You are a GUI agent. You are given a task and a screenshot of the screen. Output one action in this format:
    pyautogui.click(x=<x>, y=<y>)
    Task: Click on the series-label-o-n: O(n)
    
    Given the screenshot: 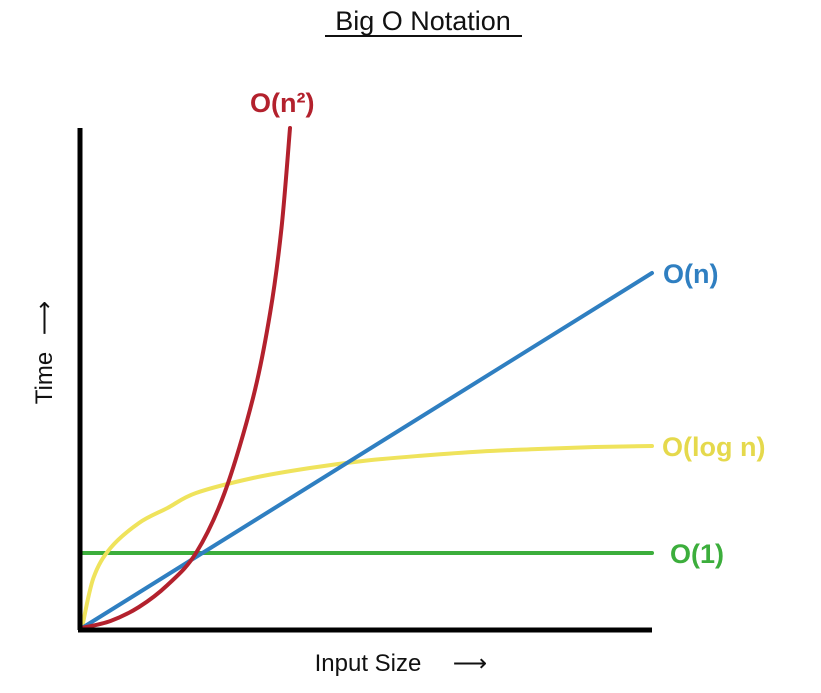 What is the action you would take?
    pyautogui.click(x=690, y=274)
    